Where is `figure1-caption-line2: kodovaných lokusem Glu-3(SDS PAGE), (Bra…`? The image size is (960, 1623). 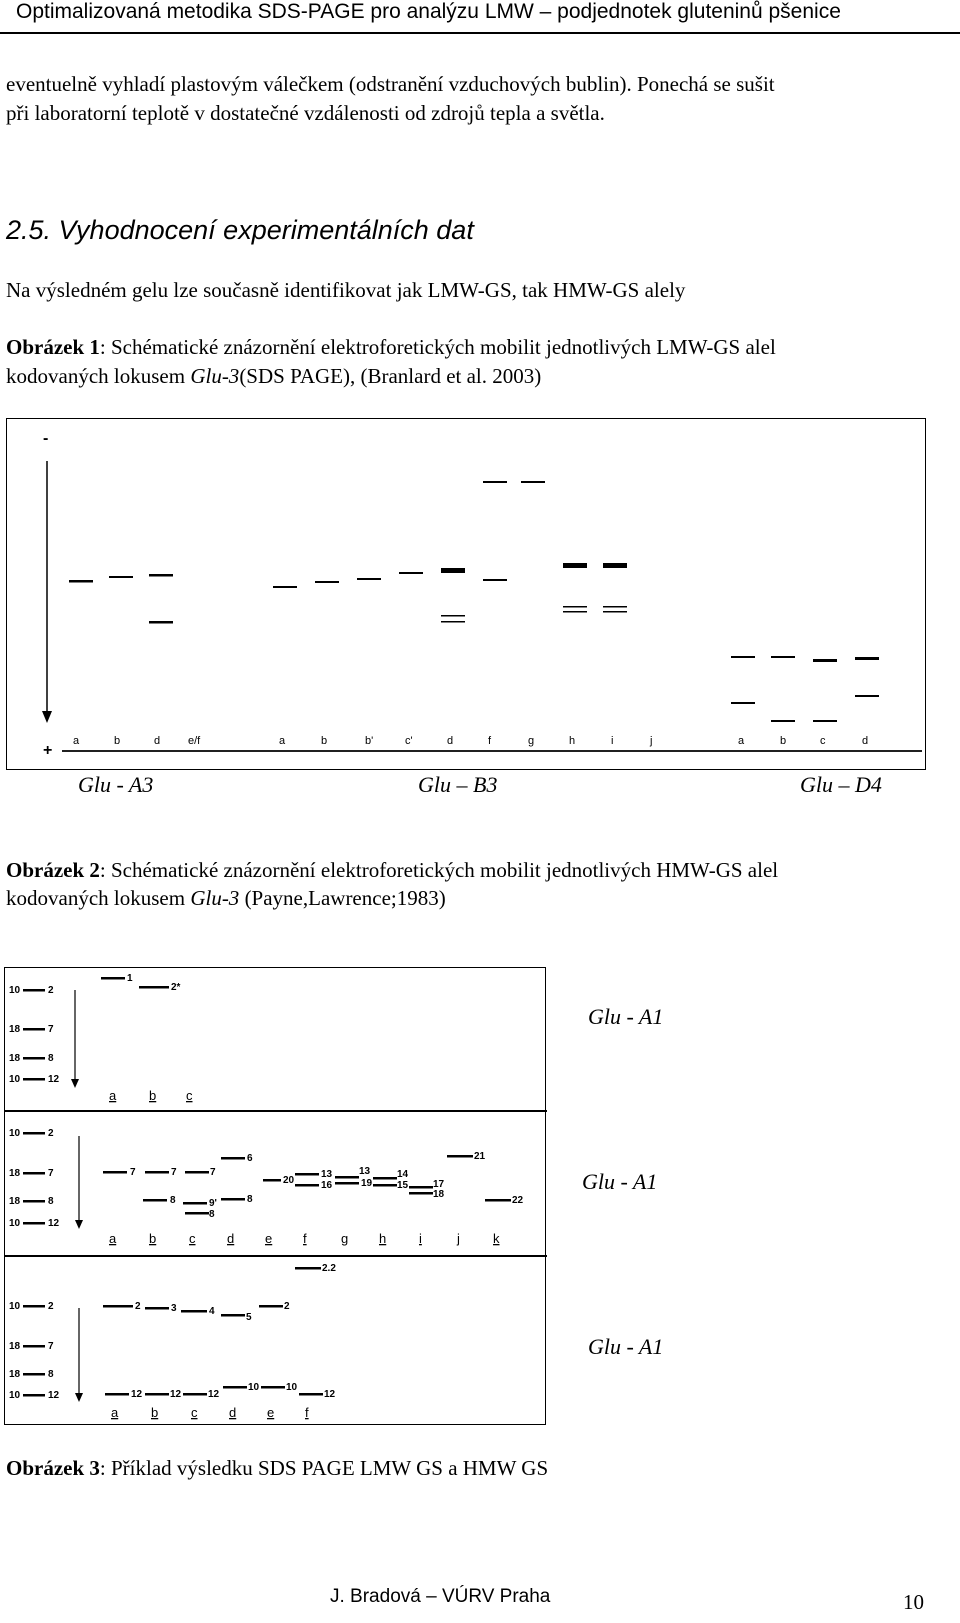 figure1-caption-line2: kodovaných lokusem Glu-3(SDS PAGE), (Bra… is located at coordinates (273, 376).